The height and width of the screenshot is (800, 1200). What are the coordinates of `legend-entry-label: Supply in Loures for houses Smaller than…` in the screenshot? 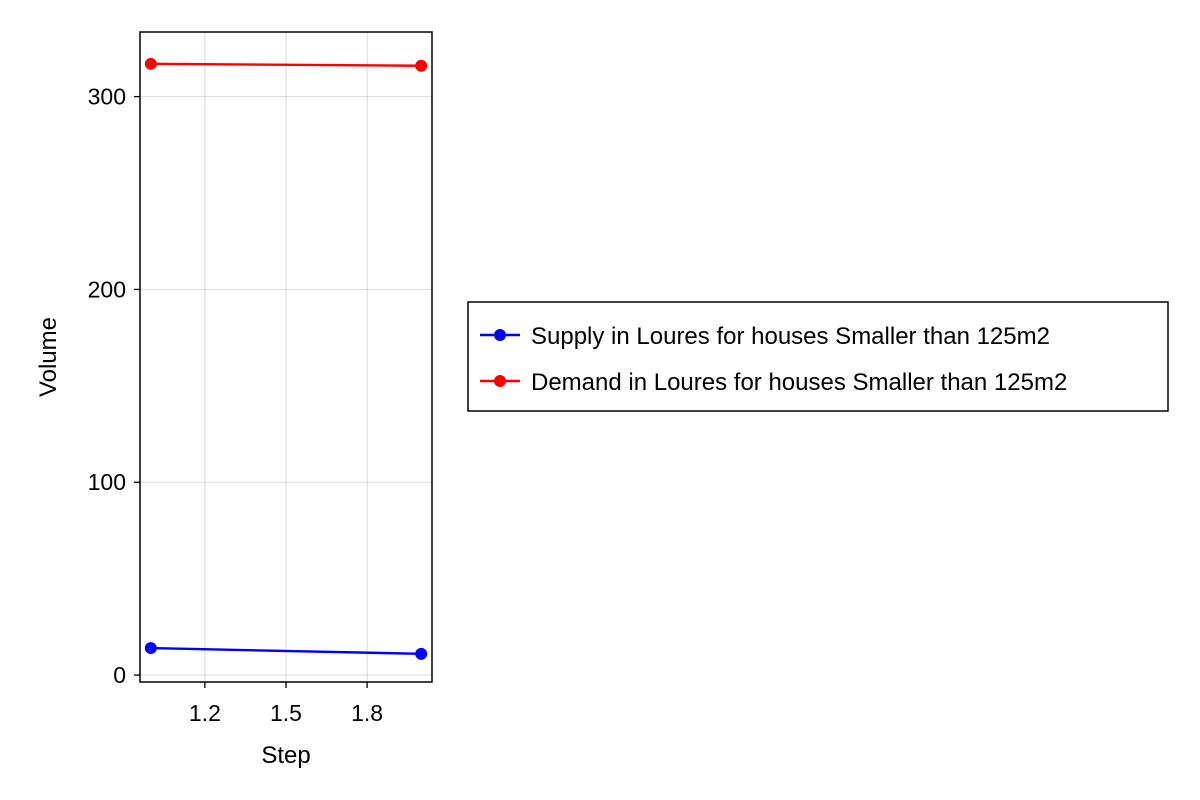 It's located at (790, 336).